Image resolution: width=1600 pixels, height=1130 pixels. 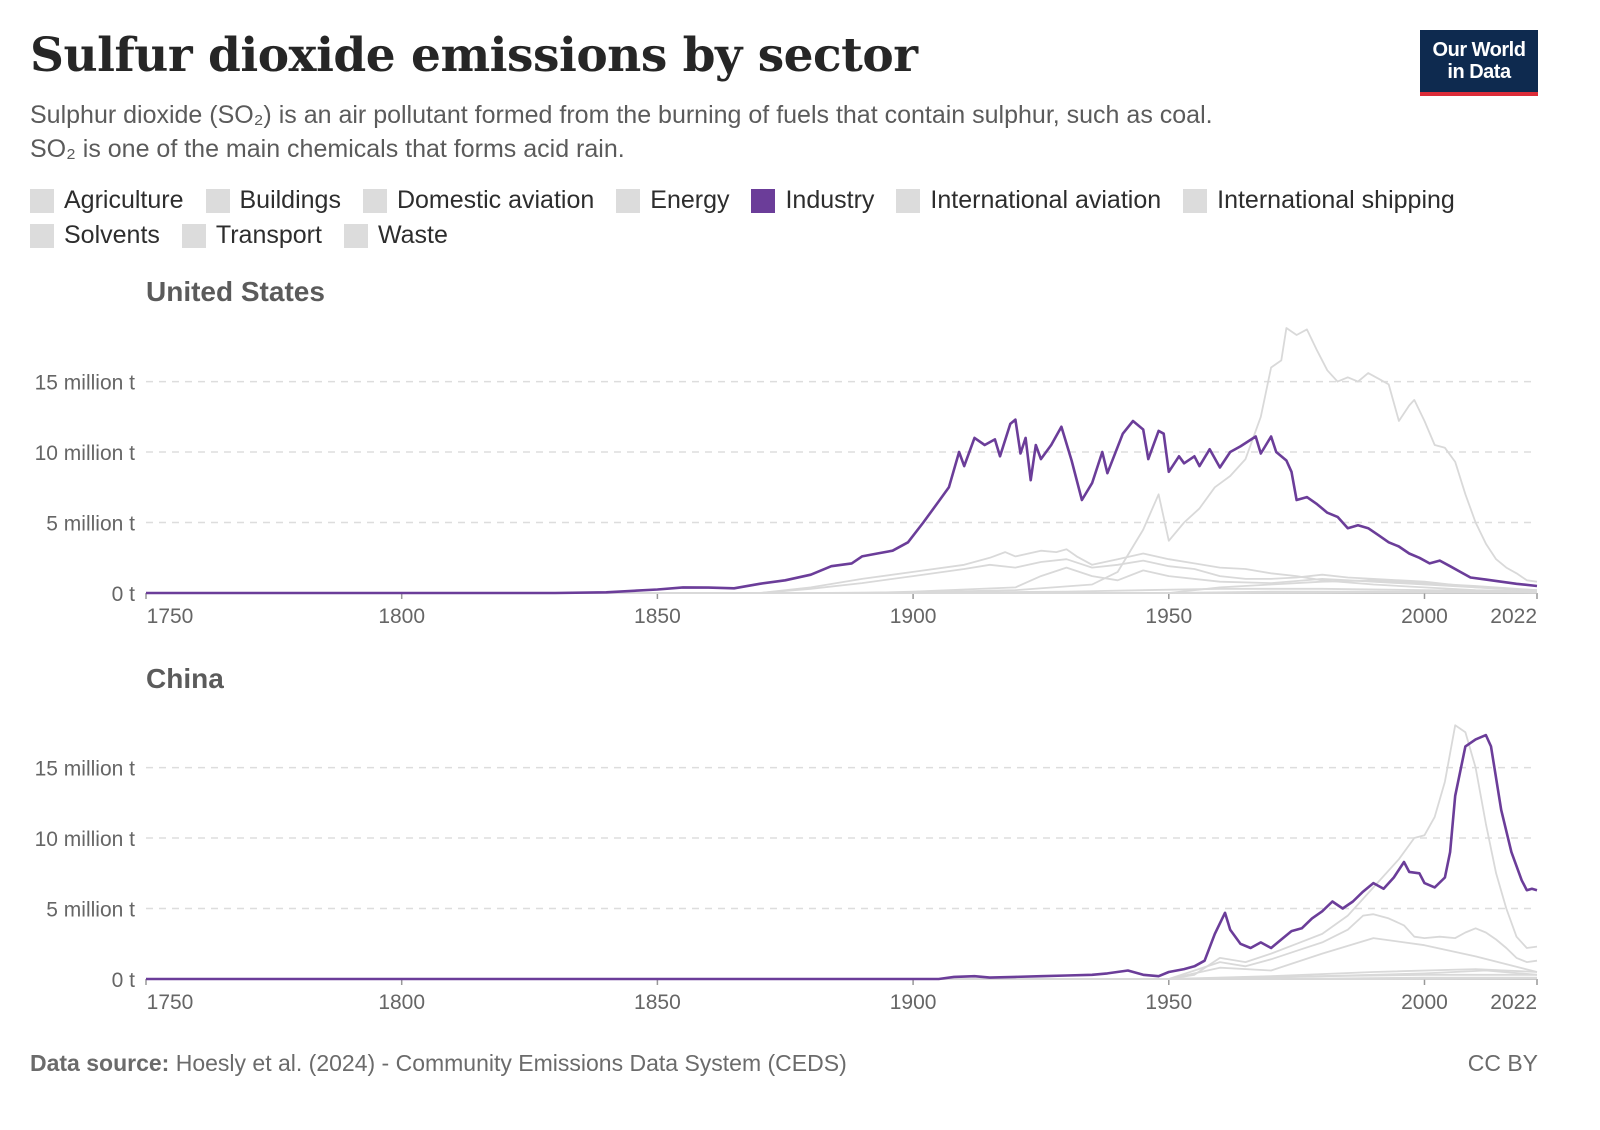 I want to click on us-x-tick-label: 1950, so click(x=1168, y=616).